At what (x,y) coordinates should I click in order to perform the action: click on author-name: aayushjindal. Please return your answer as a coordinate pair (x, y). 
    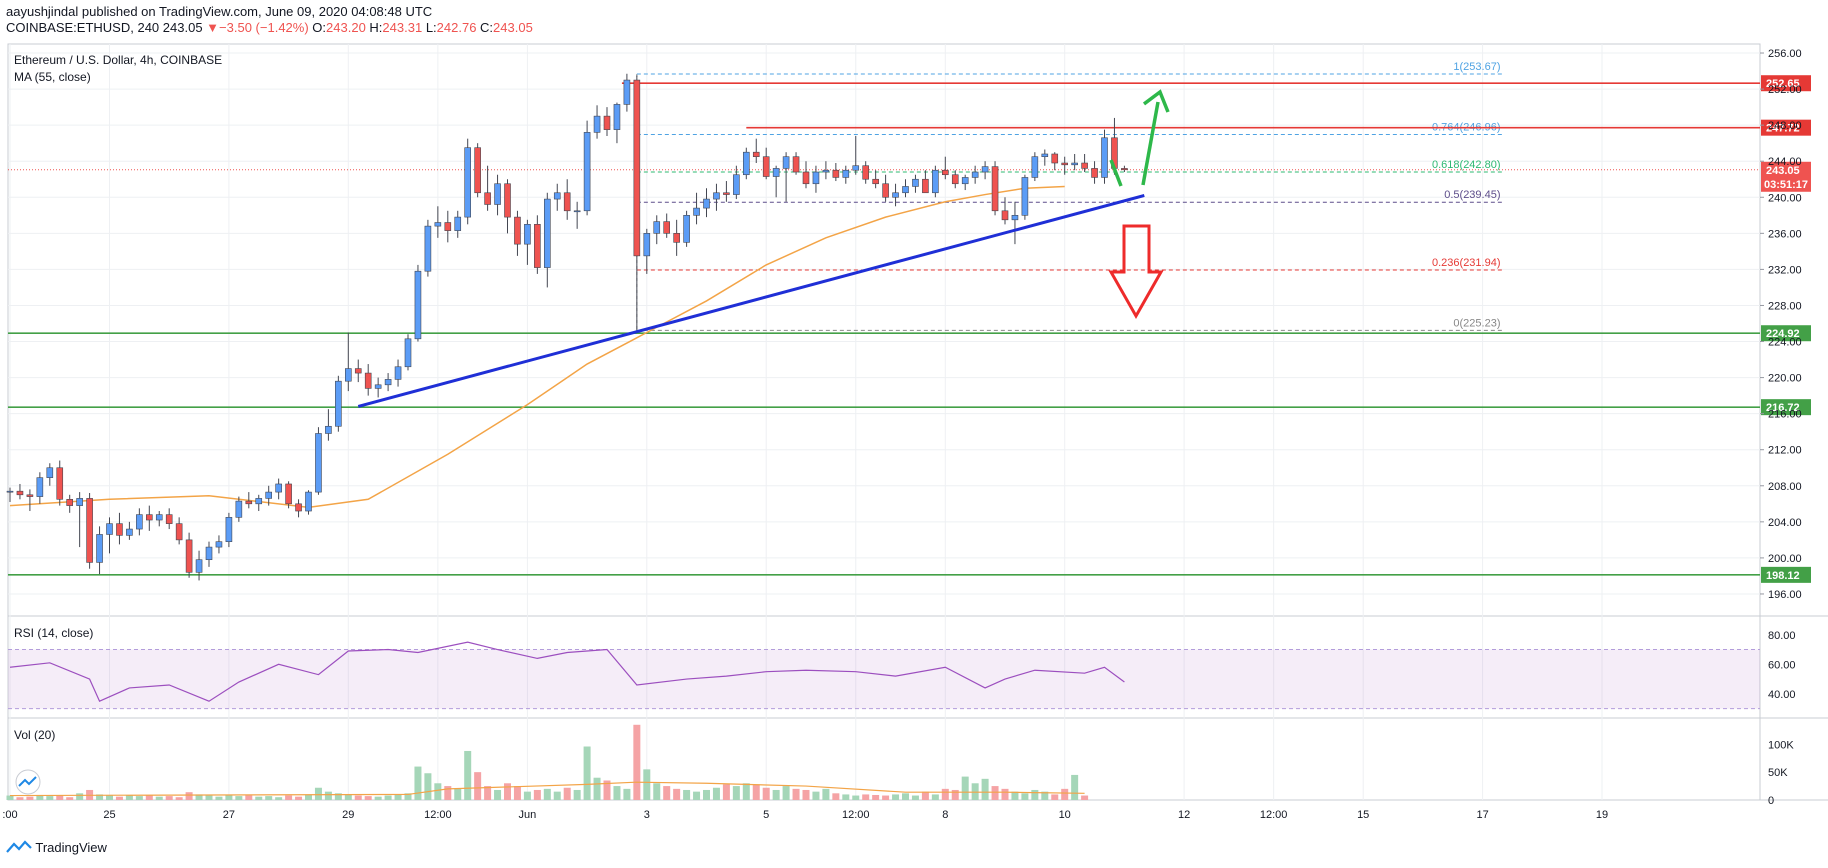
    Looking at the image, I should click on (42, 11).